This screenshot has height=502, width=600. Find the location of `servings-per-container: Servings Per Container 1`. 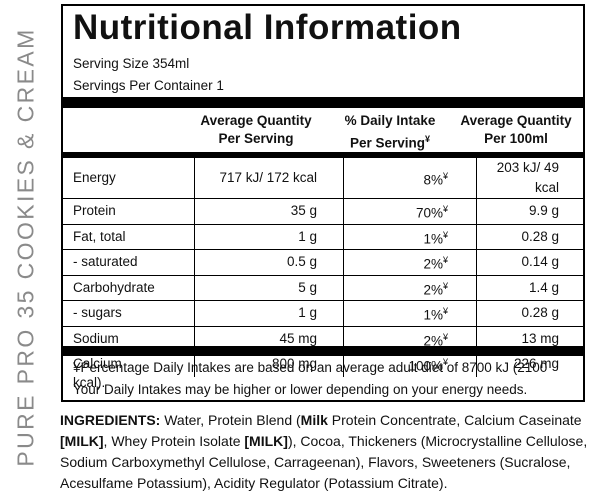

servings-per-container: Servings Per Container 1 is located at coordinates (148, 85).